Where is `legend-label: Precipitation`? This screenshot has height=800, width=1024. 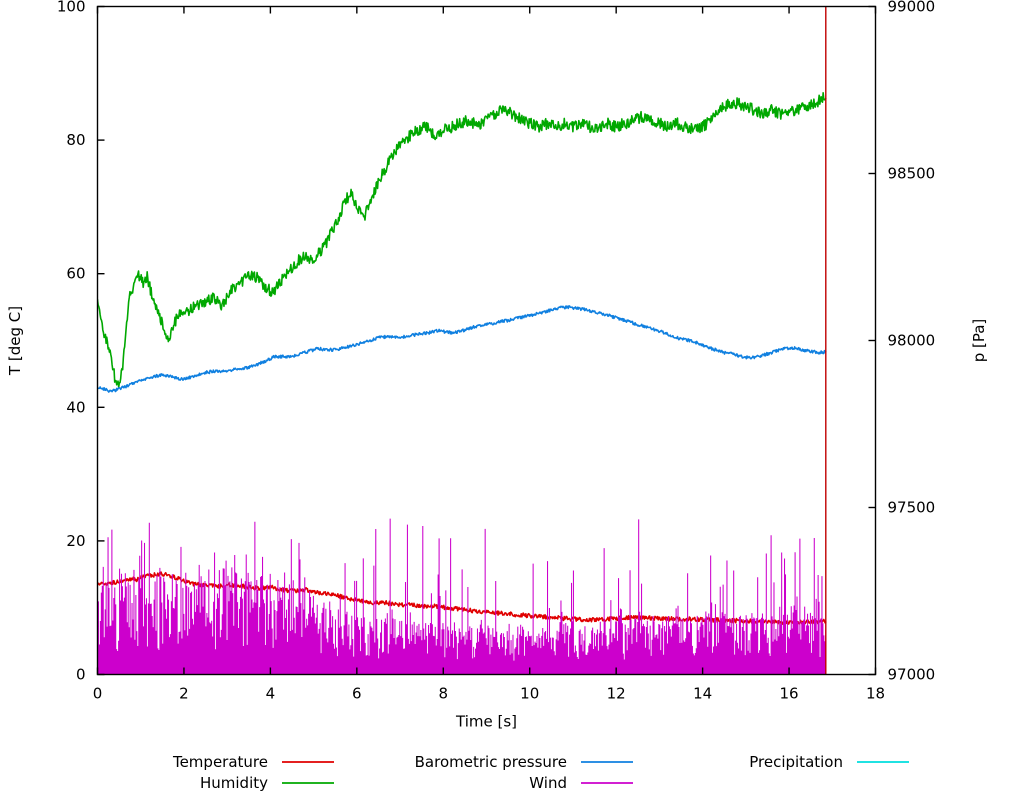 legend-label: Precipitation is located at coordinates (796, 762).